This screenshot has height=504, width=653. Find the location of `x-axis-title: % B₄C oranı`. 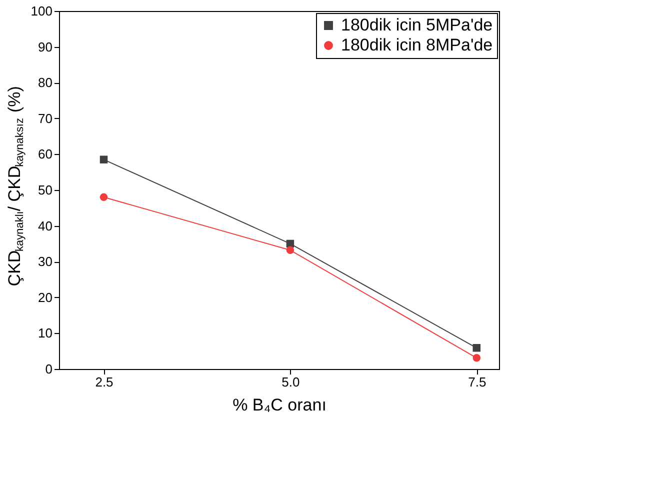

x-axis-title: % B₄C oranı is located at coordinates (279, 405).